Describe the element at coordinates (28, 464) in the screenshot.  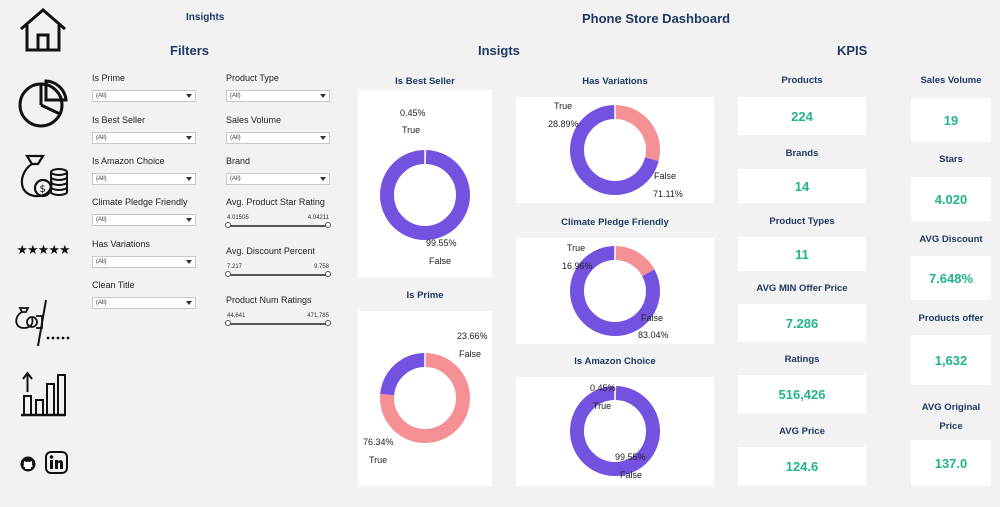
I see `github-icon` at that location.